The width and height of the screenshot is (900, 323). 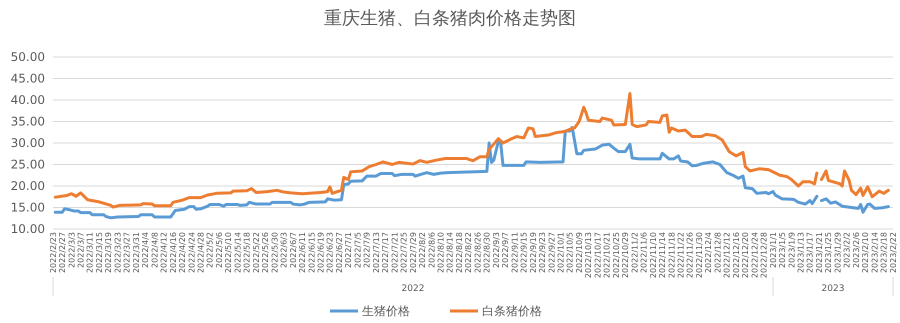 I want to click on x-tick-label: 2022/9/23, so click(x=543, y=253).